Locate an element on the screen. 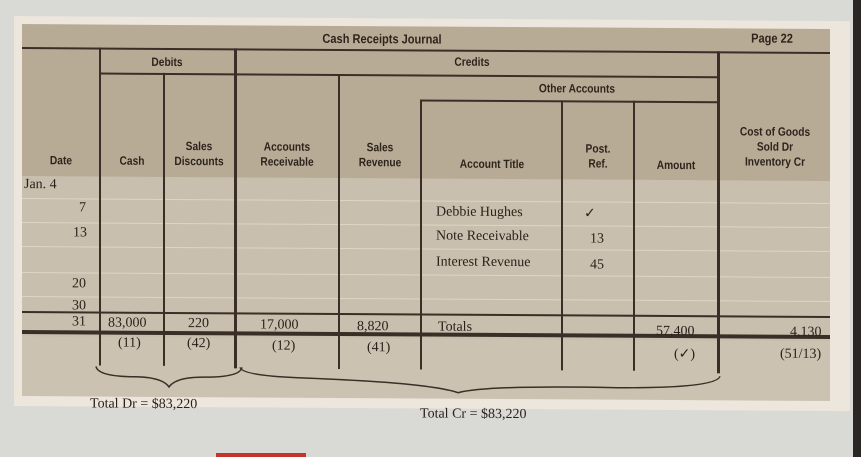 The height and width of the screenshot is (457, 861). row-date: 30 is located at coordinates (79, 306).